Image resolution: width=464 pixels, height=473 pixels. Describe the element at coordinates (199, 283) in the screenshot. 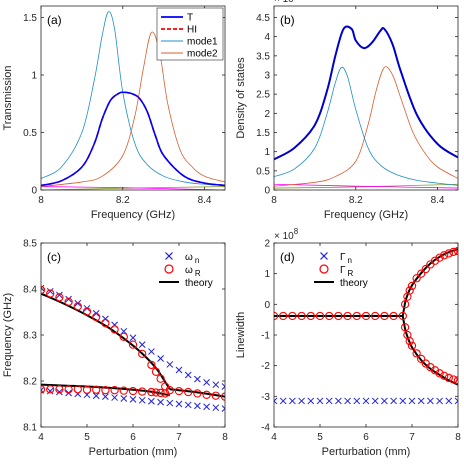

I see `legend-entry-name: theory` at that location.